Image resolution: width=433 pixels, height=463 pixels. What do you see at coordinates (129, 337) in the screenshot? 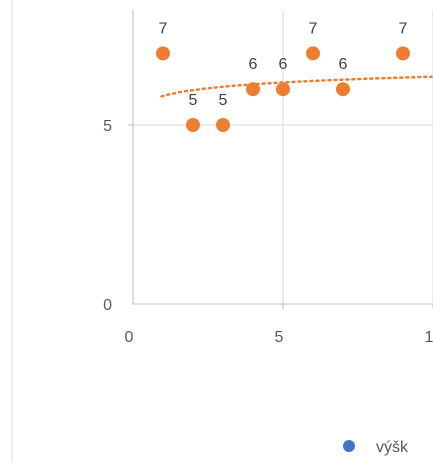
I see `x-tick-label: 0` at bounding box center [129, 337].